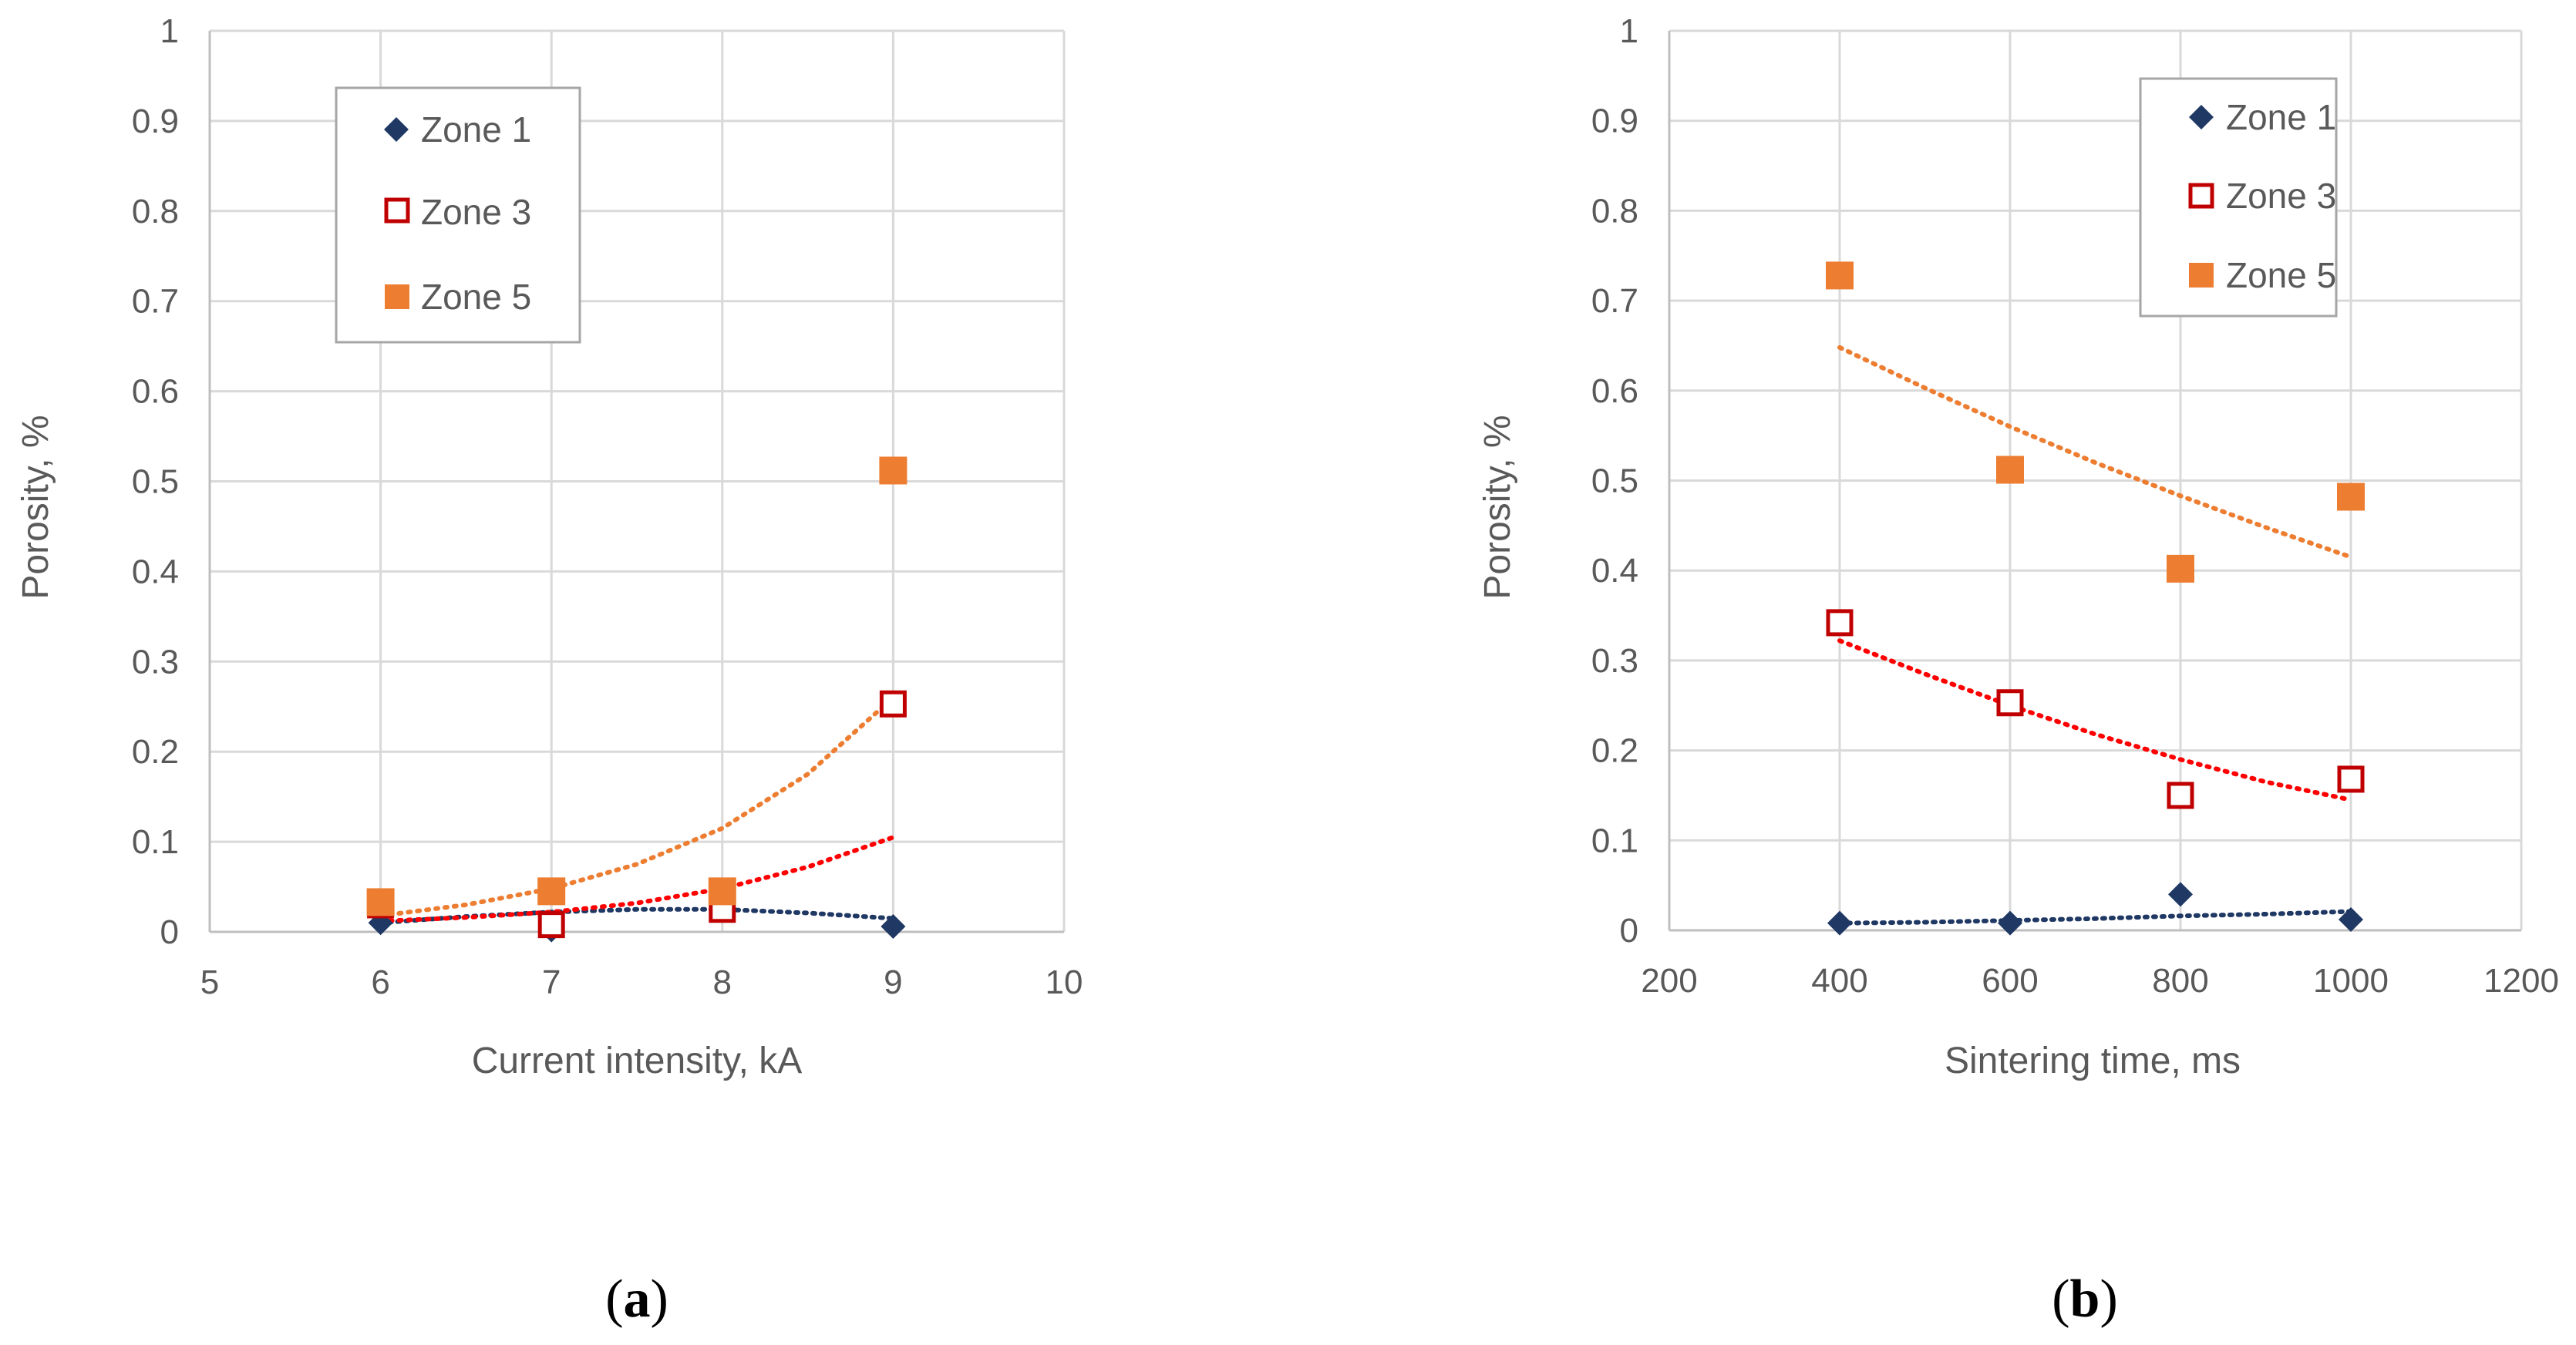 This screenshot has height=1345, width=2576. Describe the element at coordinates (2180, 981) in the screenshot. I see `chart-b-x-tick-label: 800` at that location.